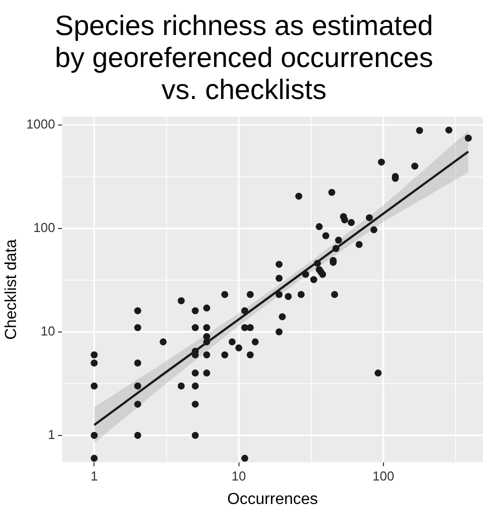 Image resolution: width=488 pixels, height=513 pixels. I want to click on x-tick-label: 10, so click(239, 476).